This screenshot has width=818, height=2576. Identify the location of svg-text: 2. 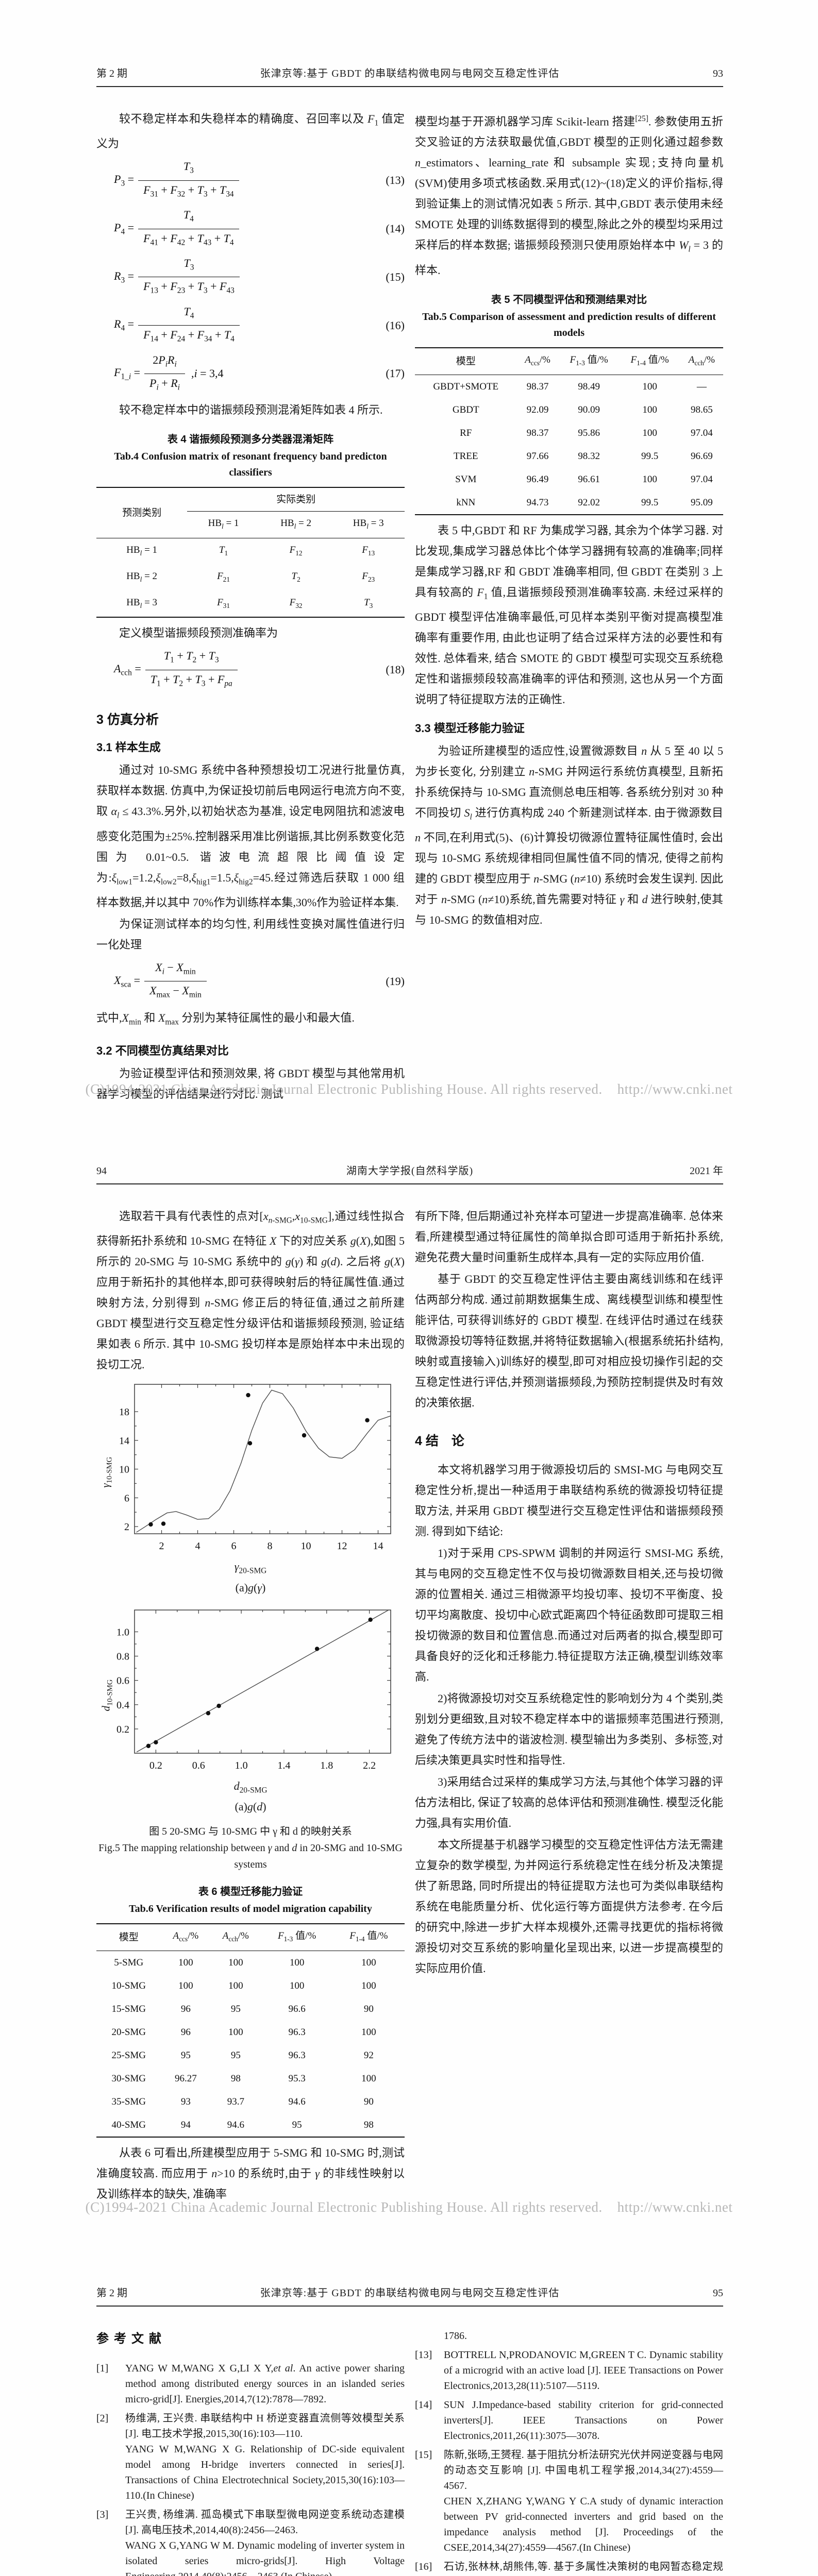
(161, 1546).